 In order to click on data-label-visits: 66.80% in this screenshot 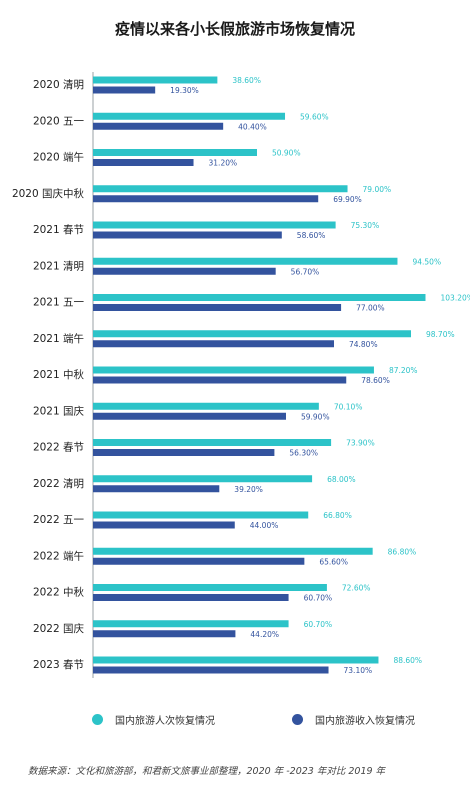, I will do `click(337, 515)`.